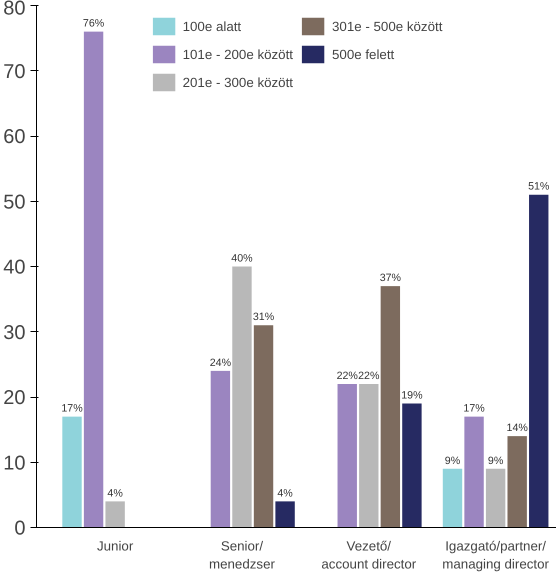 The width and height of the screenshot is (556, 574). What do you see at coordinates (14, 267) in the screenshot?
I see `y-tick-label: 40` at bounding box center [14, 267].